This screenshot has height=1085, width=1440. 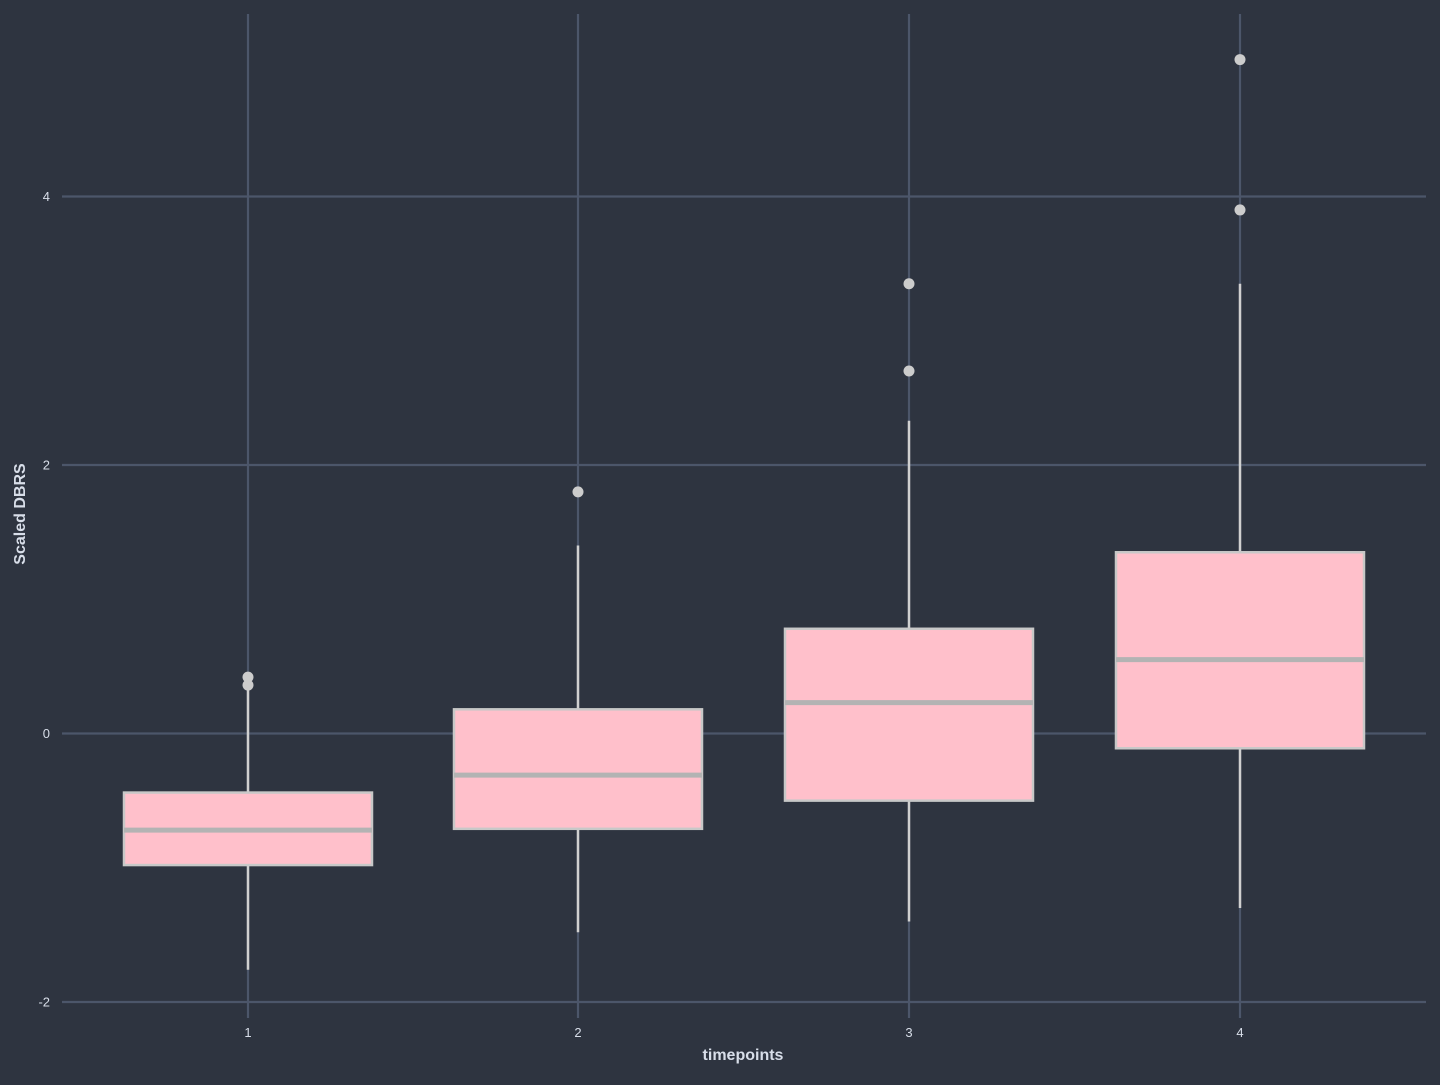 I want to click on y-tick-label: 0, so click(x=46, y=733).